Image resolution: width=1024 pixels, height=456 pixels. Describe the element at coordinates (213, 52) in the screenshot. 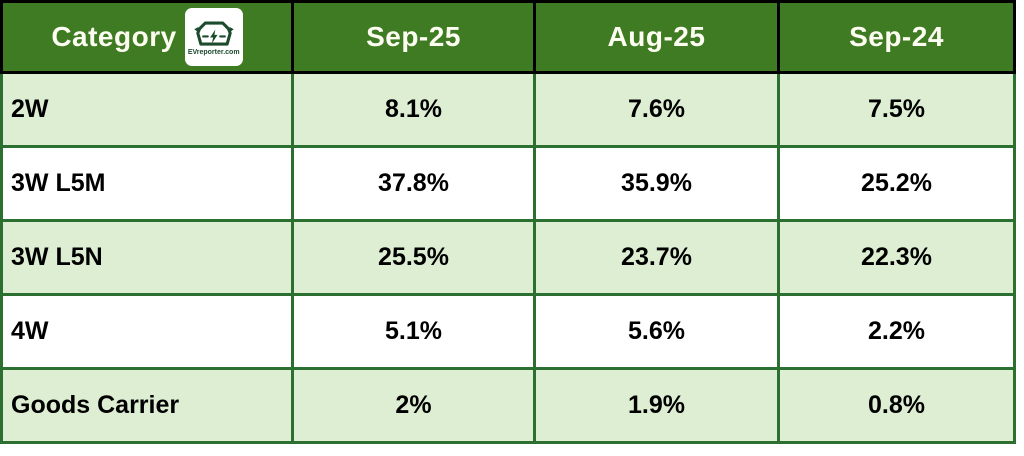

I see `evreporter-logo-text: EVreporter.com` at that location.